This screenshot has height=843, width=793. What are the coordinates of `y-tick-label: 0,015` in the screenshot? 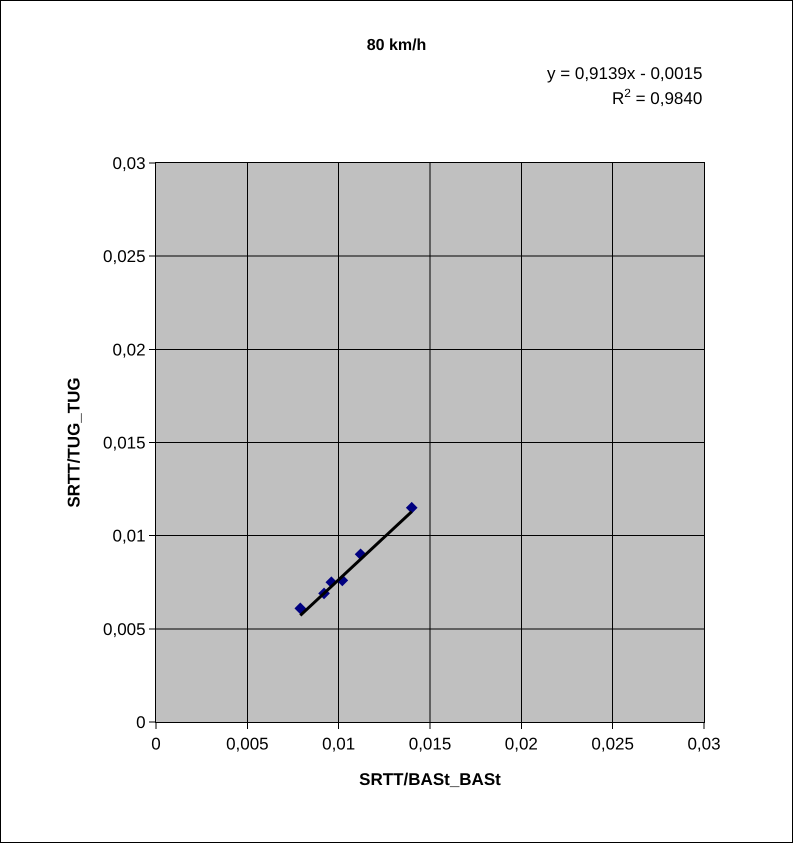 It's located at (124, 442).